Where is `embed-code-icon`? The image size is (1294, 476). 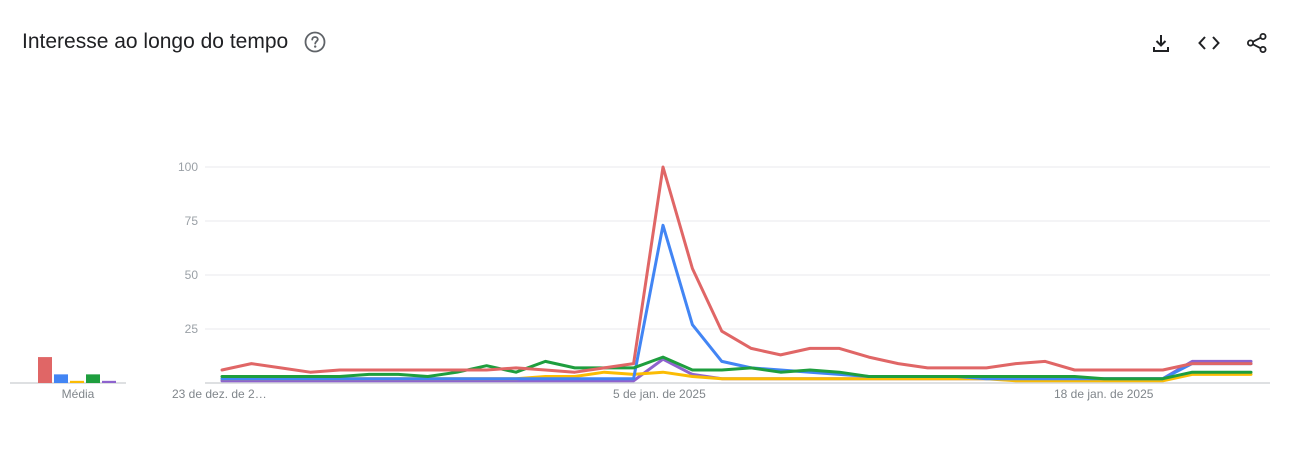
embed-code-icon is located at coordinates (1209, 43).